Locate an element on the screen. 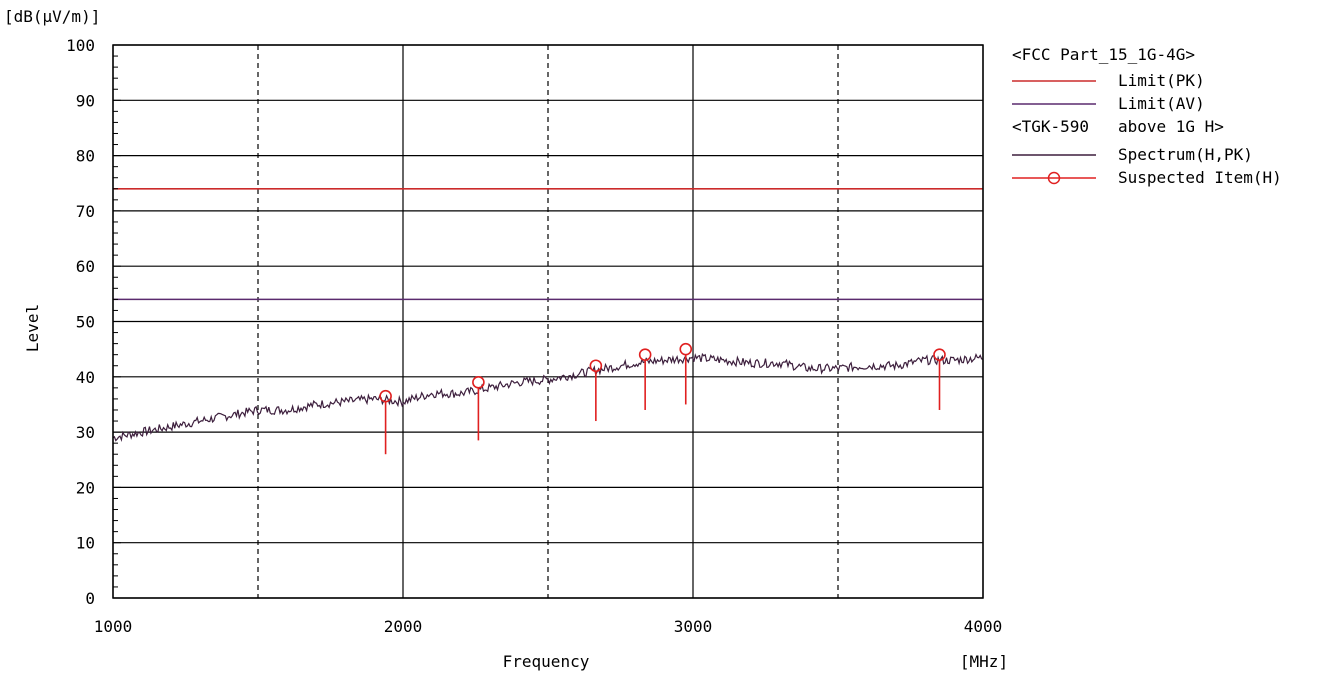 The width and height of the screenshot is (1337, 681). y-tick-label: 50 is located at coordinates (85, 322).